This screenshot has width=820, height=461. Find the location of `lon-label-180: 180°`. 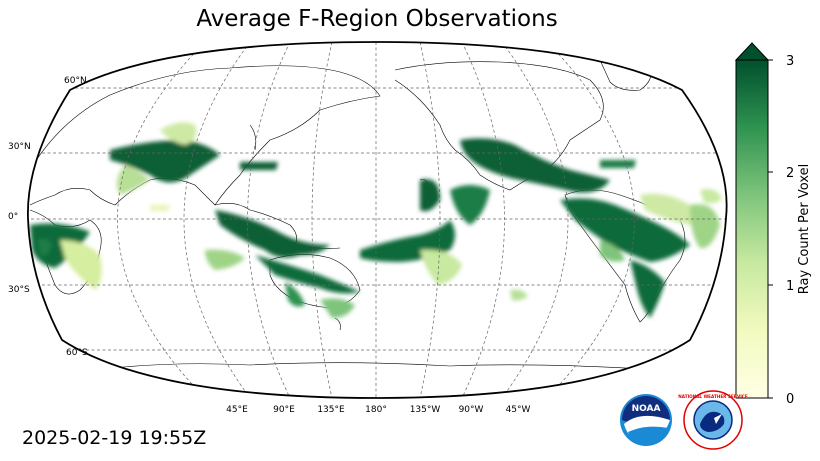

lon-label-180: 180° is located at coordinates (376, 410).